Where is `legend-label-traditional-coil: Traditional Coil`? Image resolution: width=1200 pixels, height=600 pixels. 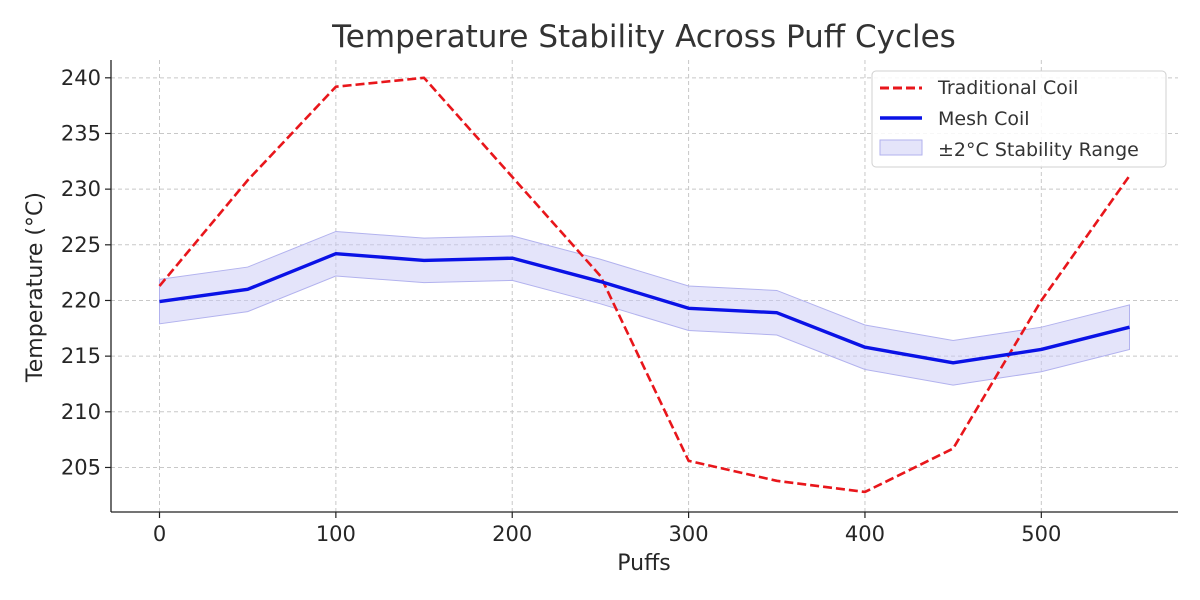
legend-label-traditional-coil: Traditional Coil is located at coordinates (1007, 88).